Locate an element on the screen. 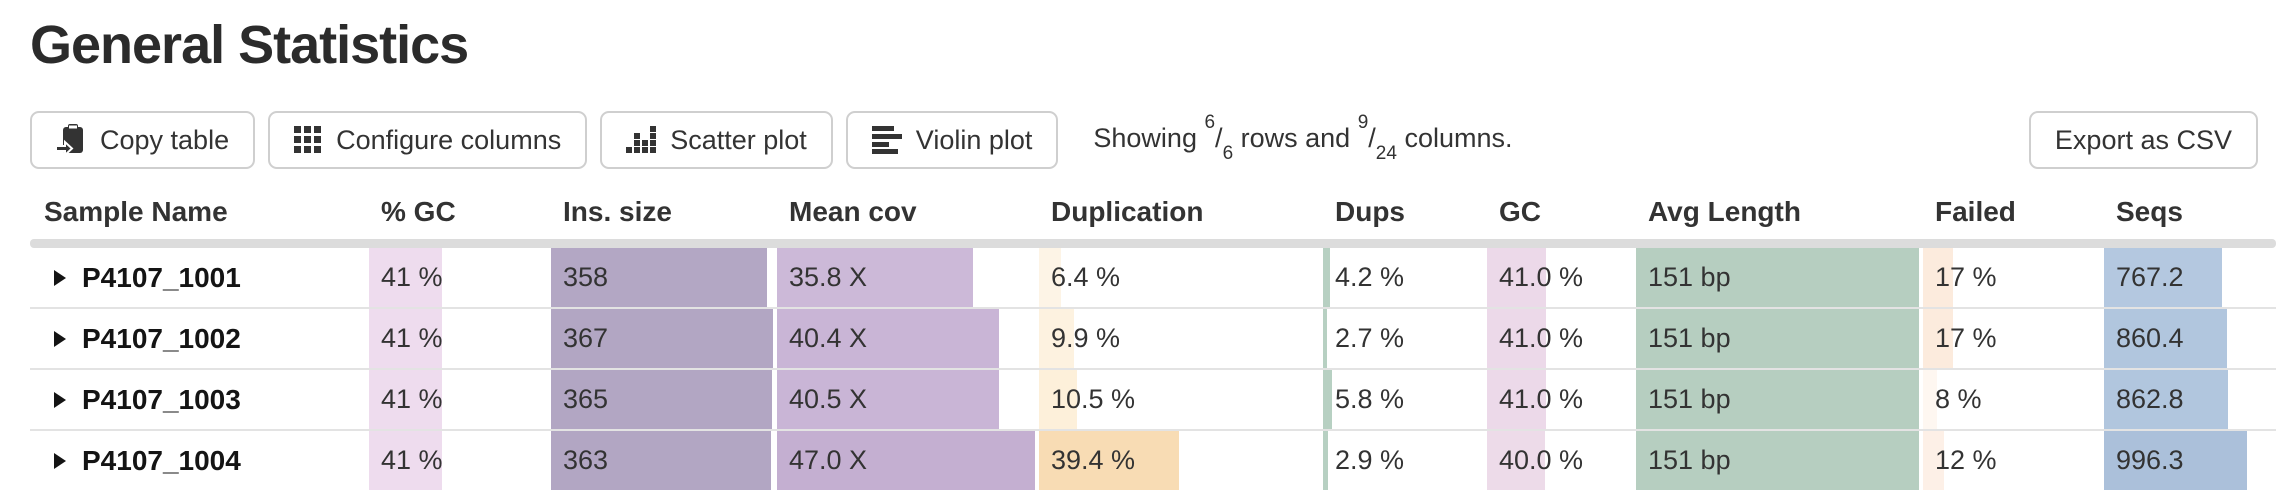 This screenshot has height=490, width=2288. col-header-dups: Dups is located at coordinates (1370, 211).